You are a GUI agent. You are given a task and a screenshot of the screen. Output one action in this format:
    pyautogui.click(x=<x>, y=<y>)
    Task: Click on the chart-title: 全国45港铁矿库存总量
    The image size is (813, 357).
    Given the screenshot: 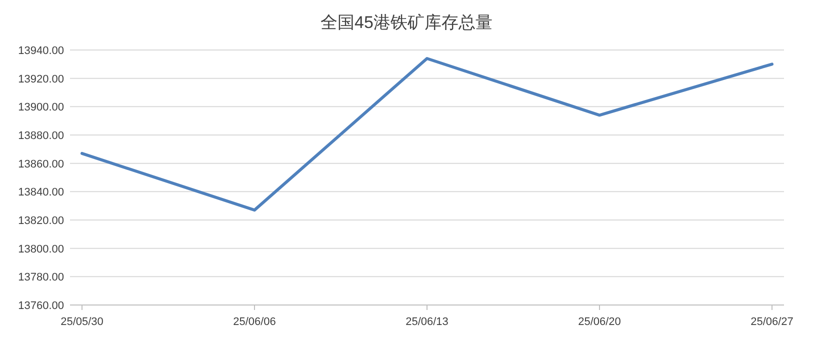 What is the action you would take?
    pyautogui.click(x=406, y=22)
    